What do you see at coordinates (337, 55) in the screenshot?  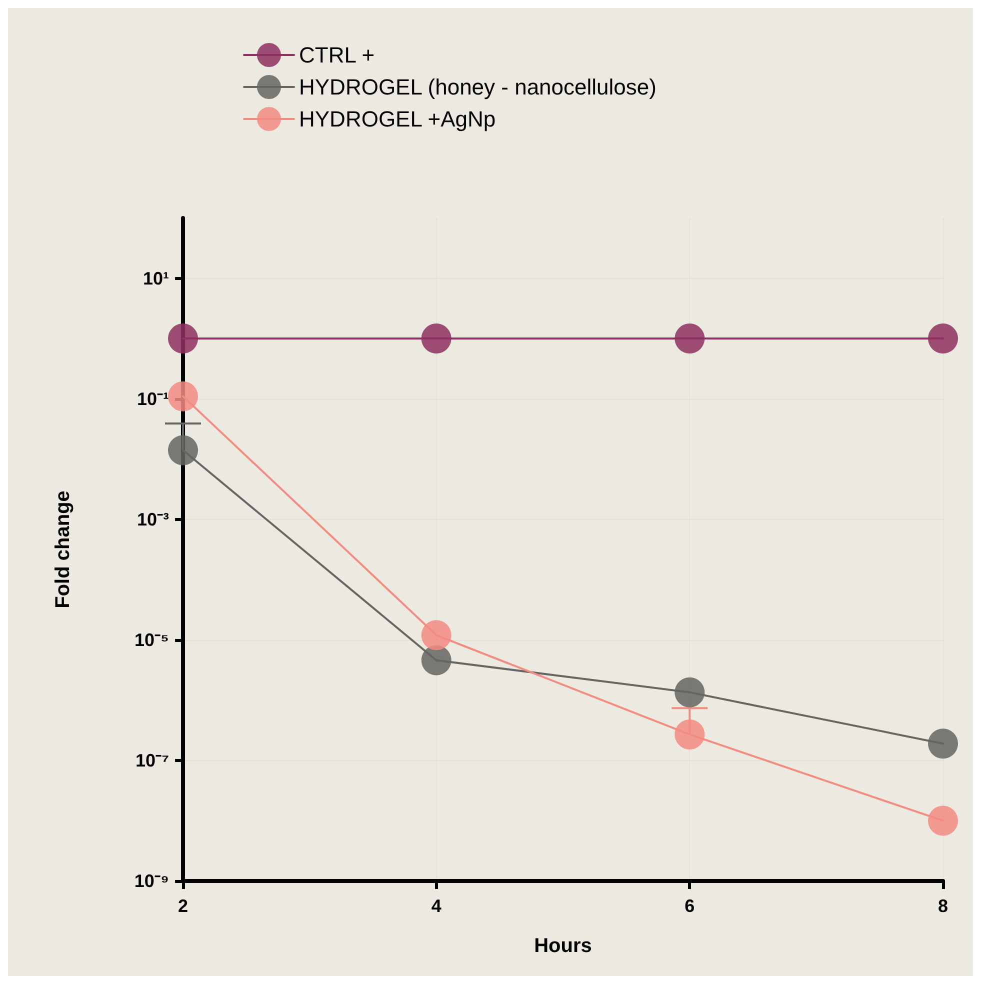 I see `legend-label: CTRL +` at bounding box center [337, 55].